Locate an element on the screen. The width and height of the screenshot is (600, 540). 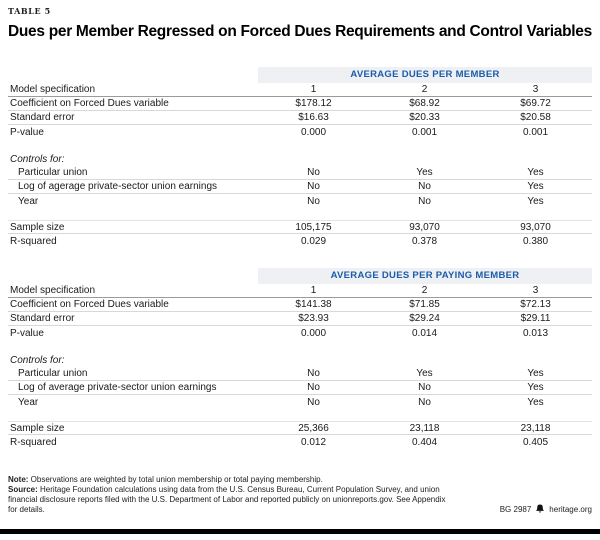
stat-row: Standard error $23.93 $29.24 $29.11 is located at coordinates (300, 319).